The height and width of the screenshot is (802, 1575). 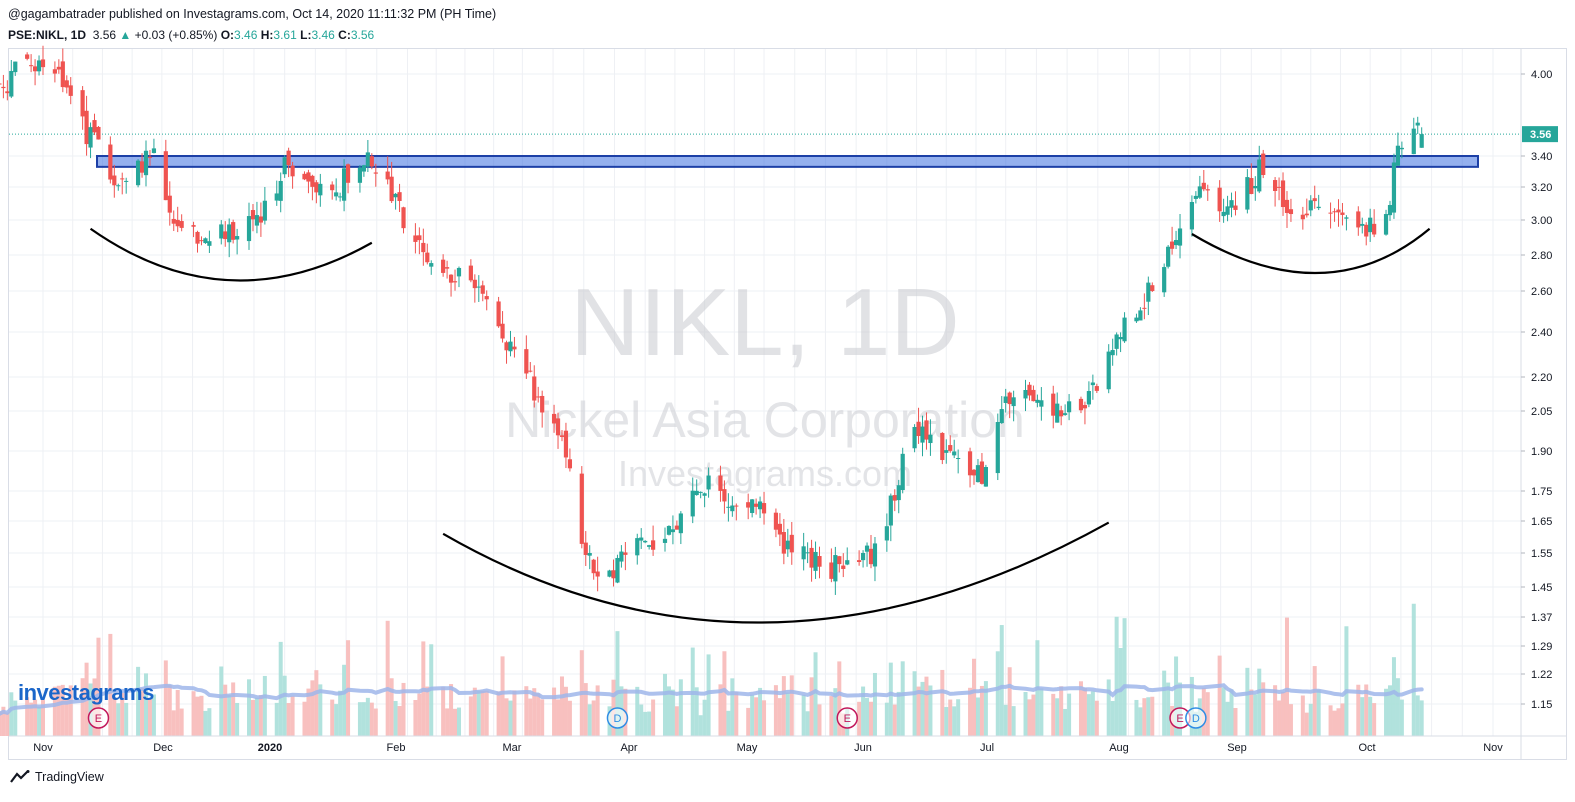 I want to click on close-label: C:, so click(x=344, y=35).